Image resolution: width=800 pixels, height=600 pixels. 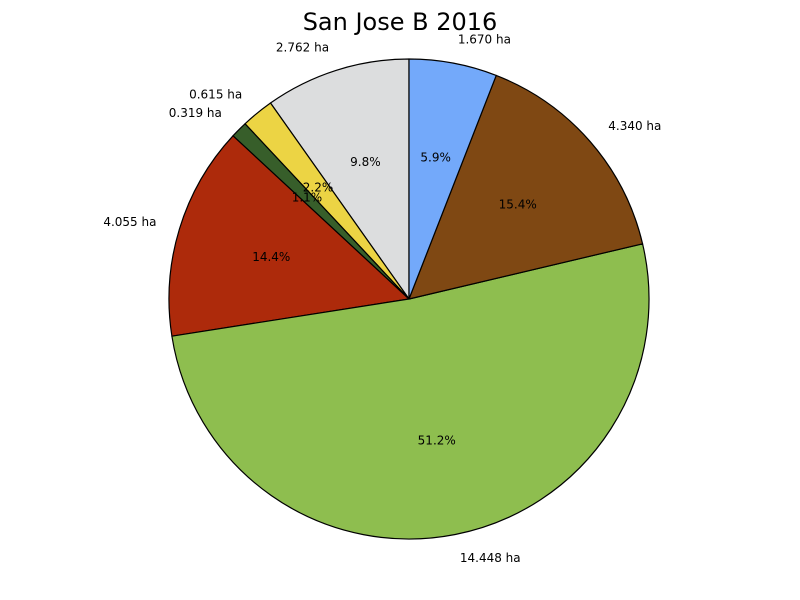 What do you see at coordinates (518, 205) in the screenshot?
I see `slice-percent-label-5: 15.4%` at bounding box center [518, 205].